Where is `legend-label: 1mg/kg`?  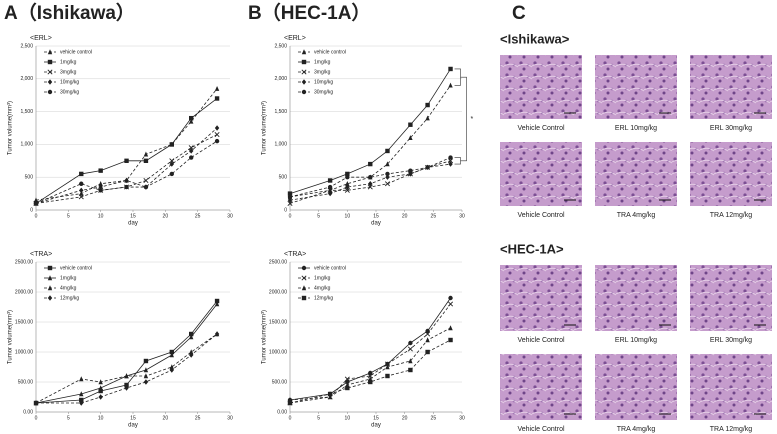
legend-label: 1mg/kg is located at coordinates (68, 62).